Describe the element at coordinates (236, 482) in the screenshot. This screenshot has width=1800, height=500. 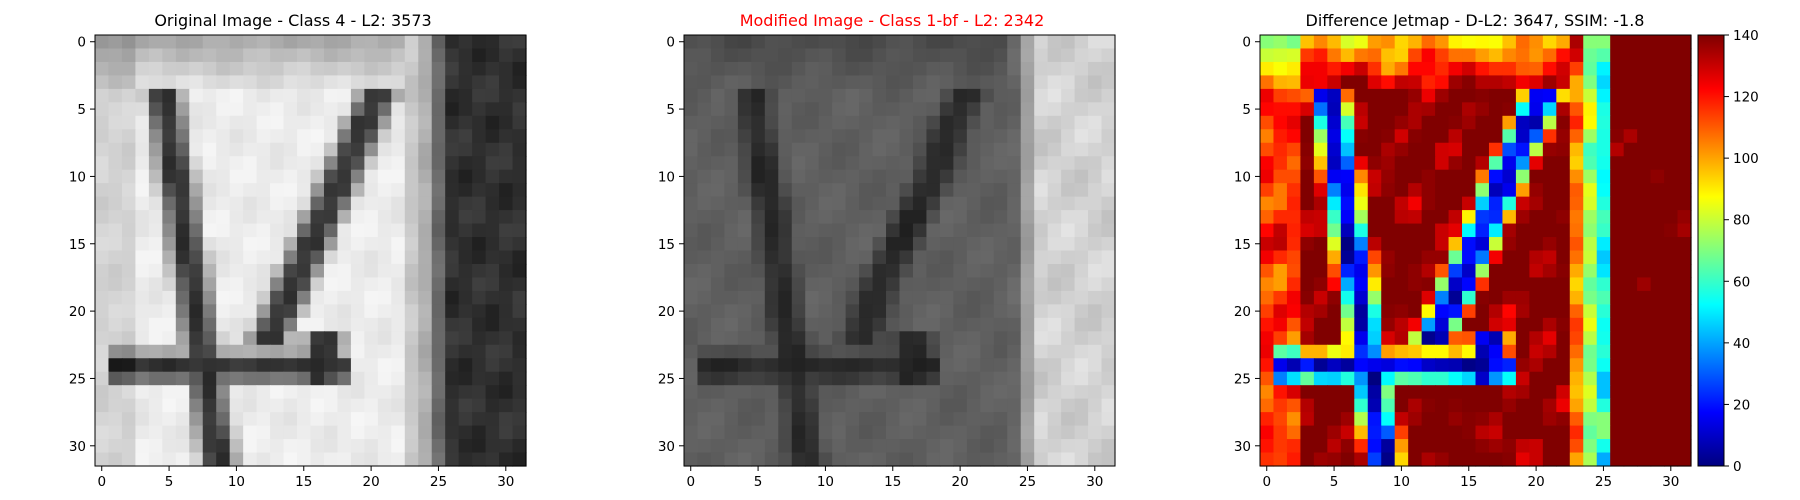
I see `x-tick-label: 10` at that location.